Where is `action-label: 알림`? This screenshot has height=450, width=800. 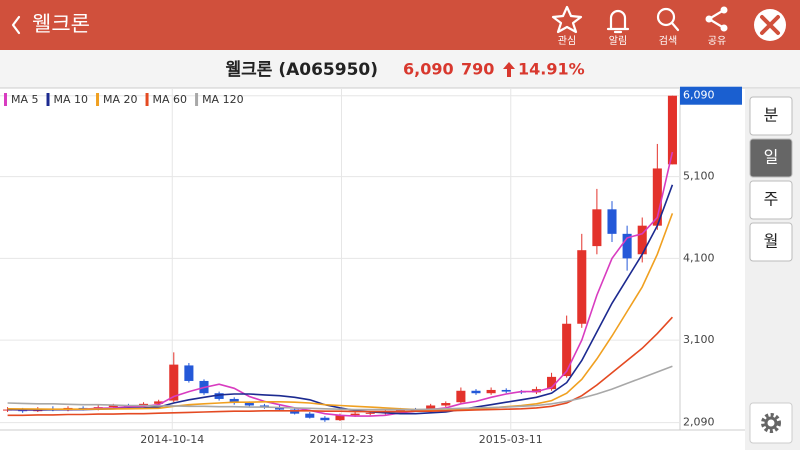 action-label: 알림 is located at coordinates (618, 41).